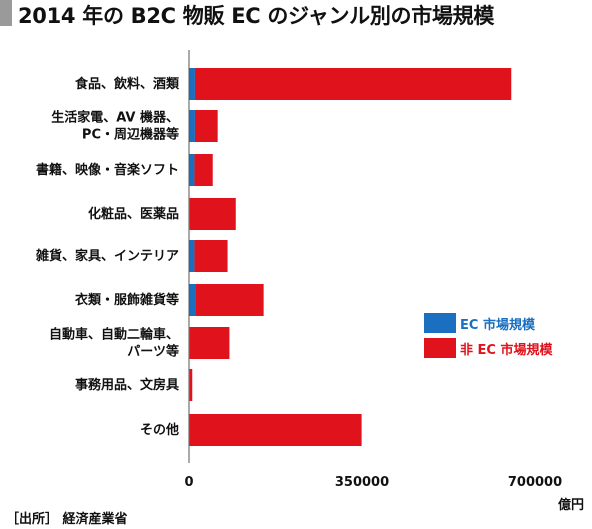 The height and width of the screenshot is (529, 592). What do you see at coordinates (107, 256) in the screenshot?
I see `category-label-4: 雑貨、家具、インテリア` at bounding box center [107, 256].